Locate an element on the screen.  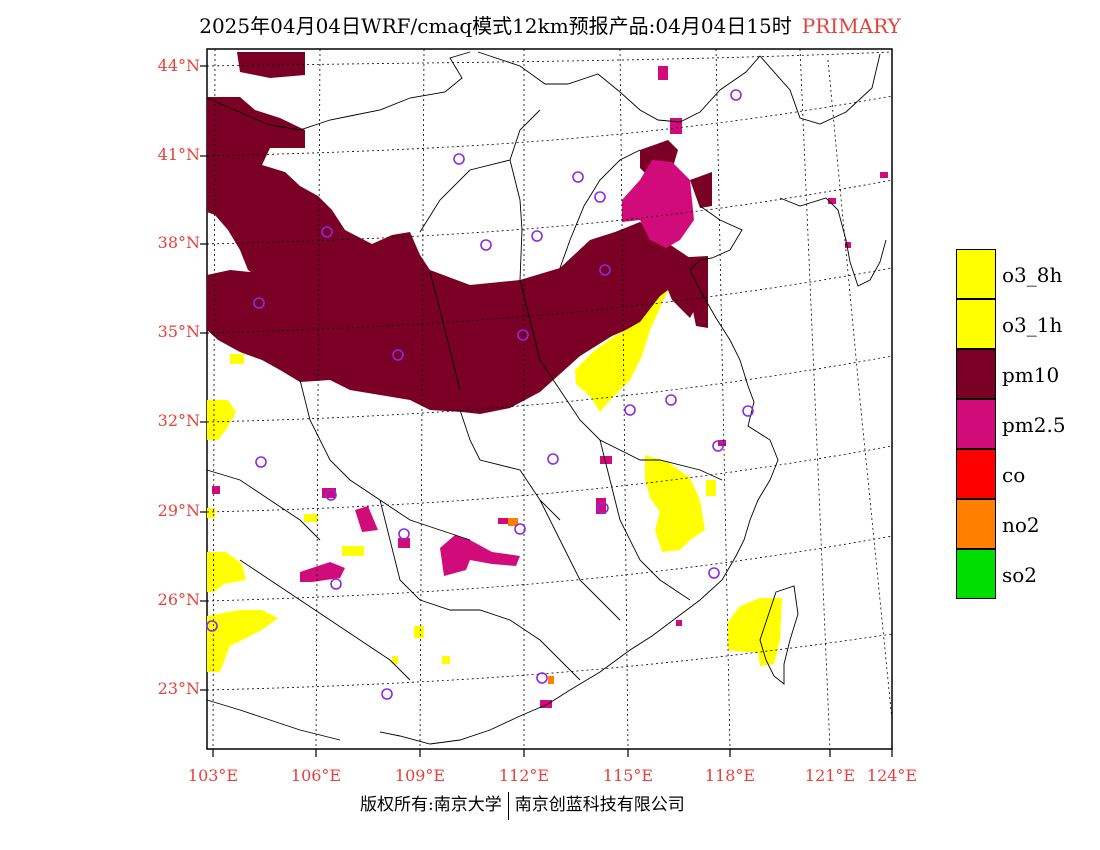
footer-separator is located at coordinates (508, 805).